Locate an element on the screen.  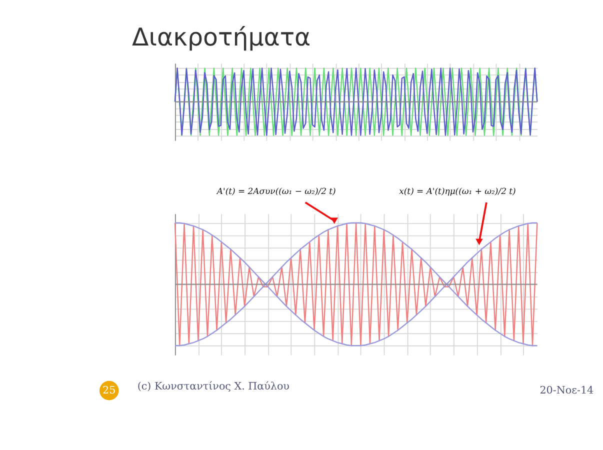
text: 20-Νοε-14 is located at coordinates (567, 390).